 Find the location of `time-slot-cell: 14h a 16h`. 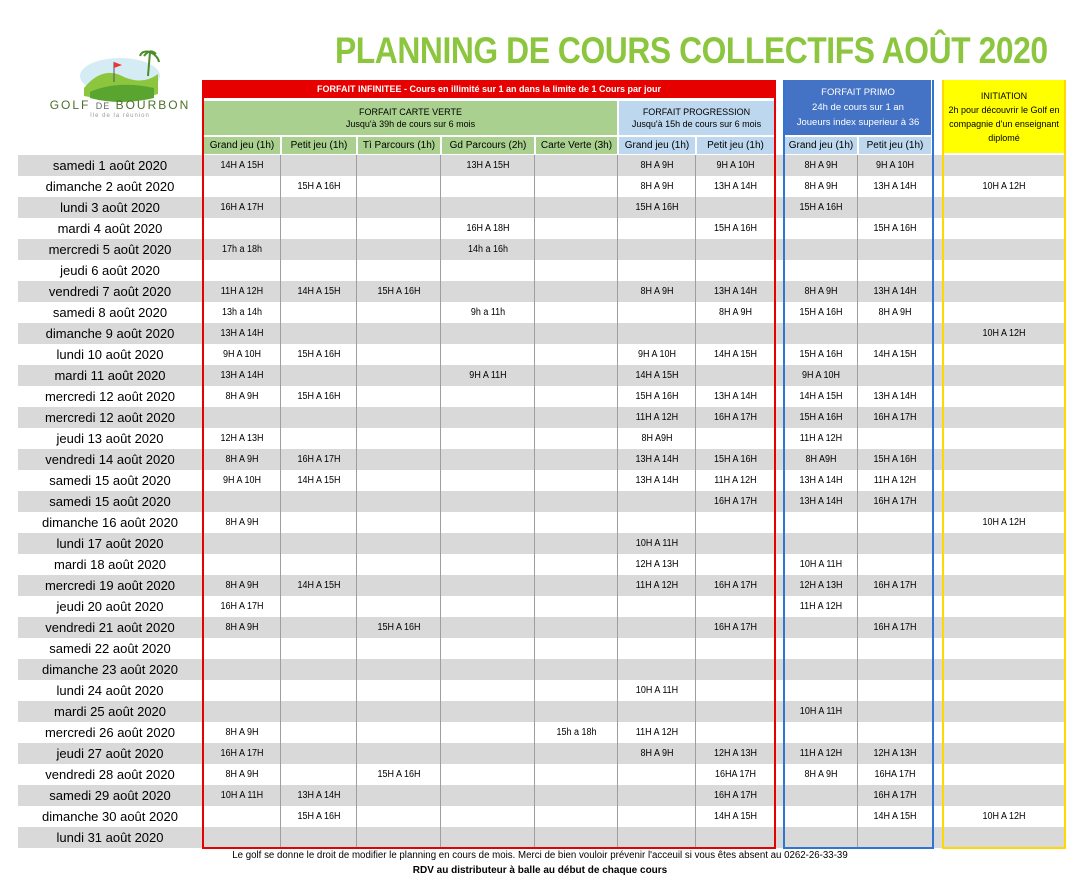

time-slot-cell: 14h a 16h is located at coordinates (488, 249).